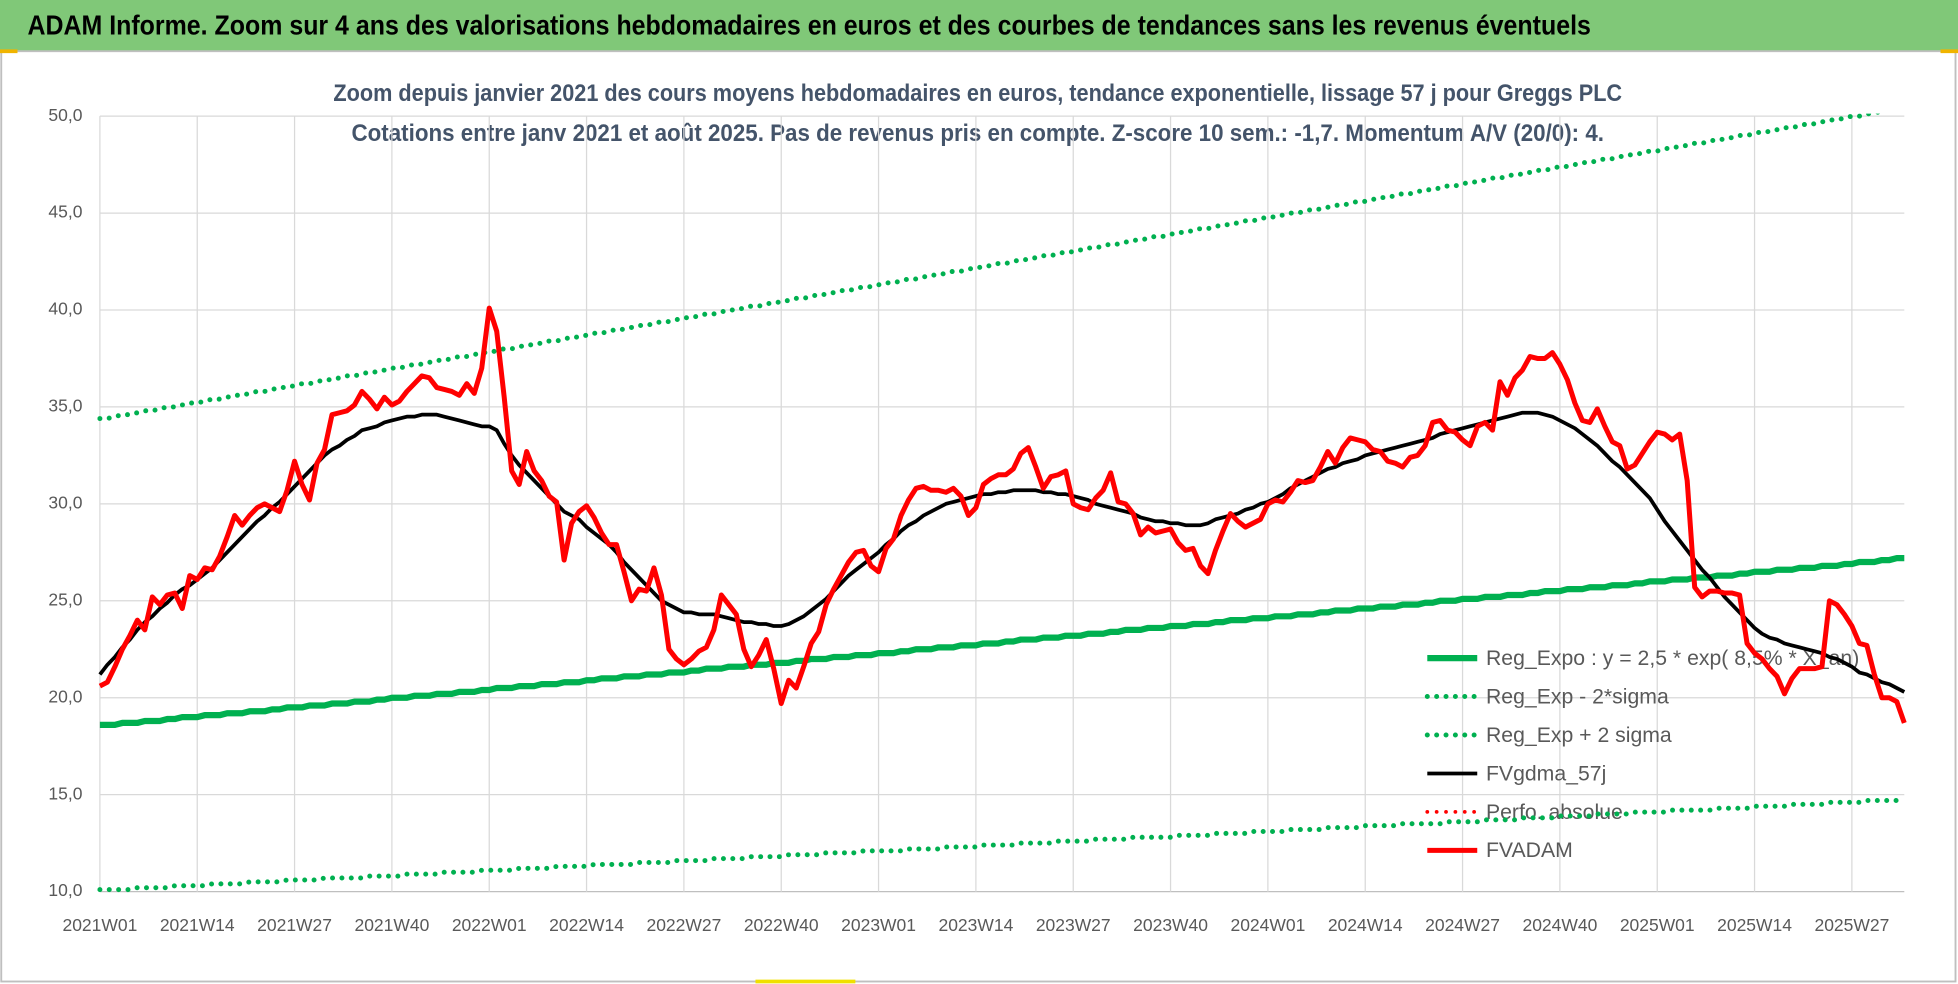 The width and height of the screenshot is (1958, 984). I want to click on y-tick-label: 20,0, so click(65, 696).